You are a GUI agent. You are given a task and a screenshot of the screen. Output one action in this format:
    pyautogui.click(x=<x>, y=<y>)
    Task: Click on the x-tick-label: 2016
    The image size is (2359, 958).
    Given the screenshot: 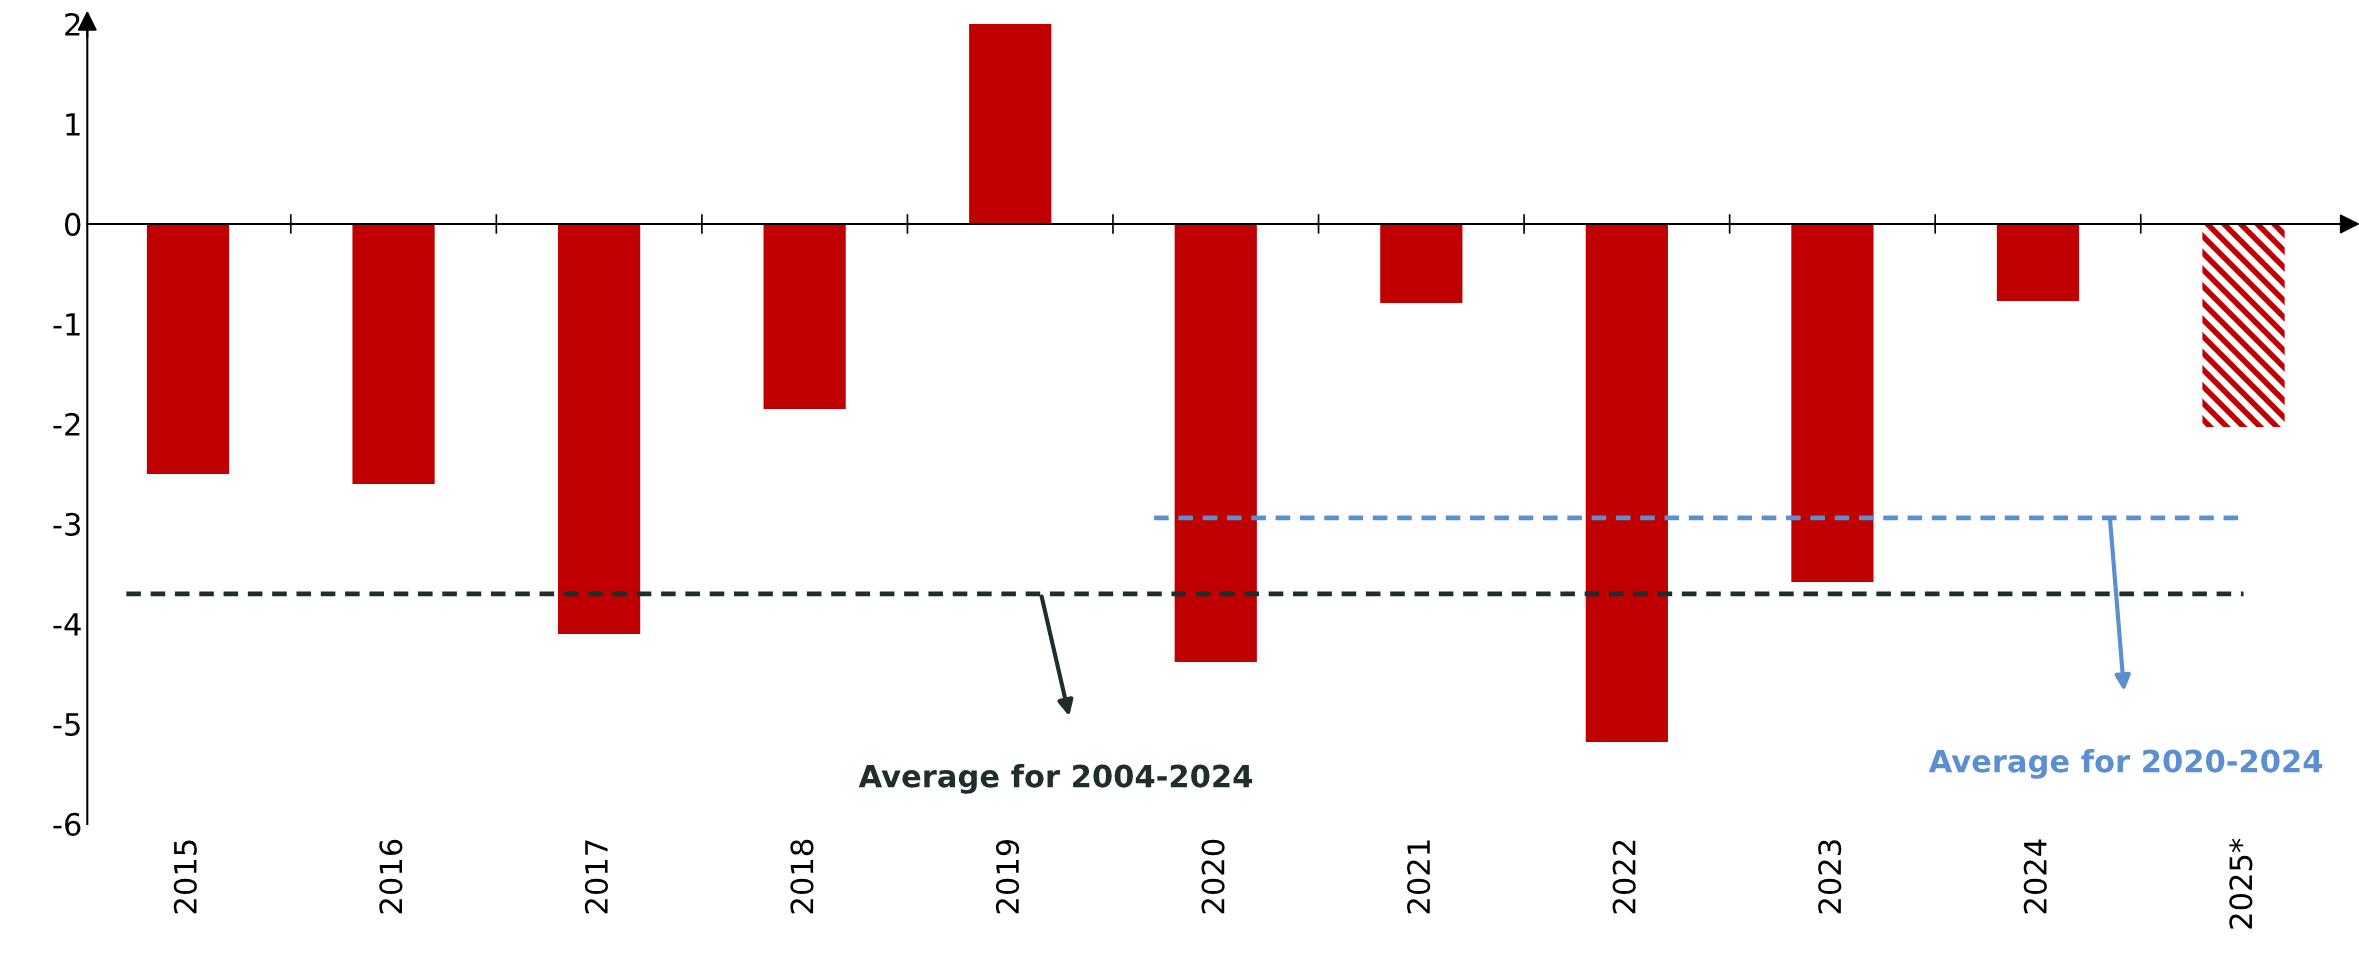 What is the action you would take?
    pyautogui.click(x=391, y=876)
    